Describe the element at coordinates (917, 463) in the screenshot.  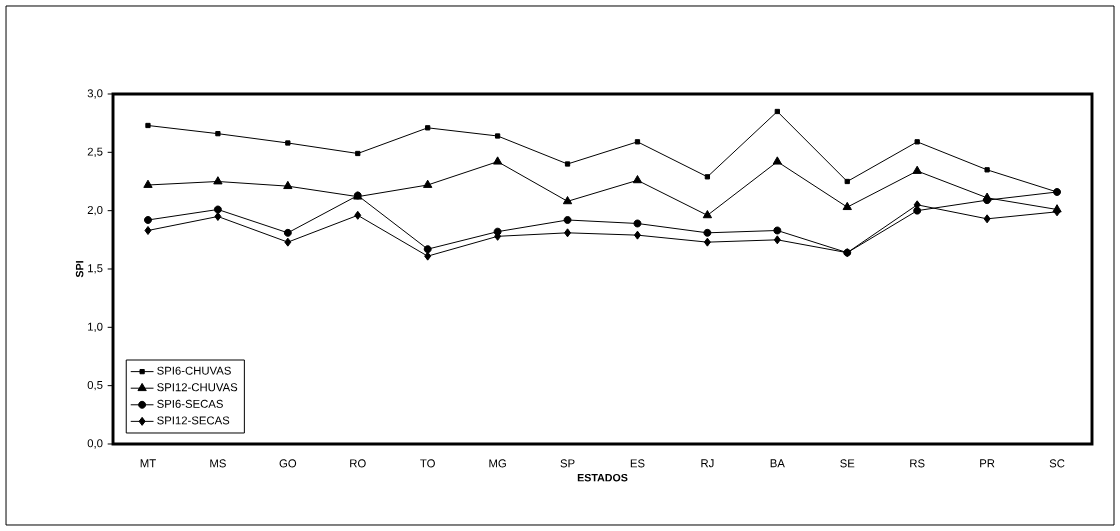
I see `x-tick-label: RS` at that location.